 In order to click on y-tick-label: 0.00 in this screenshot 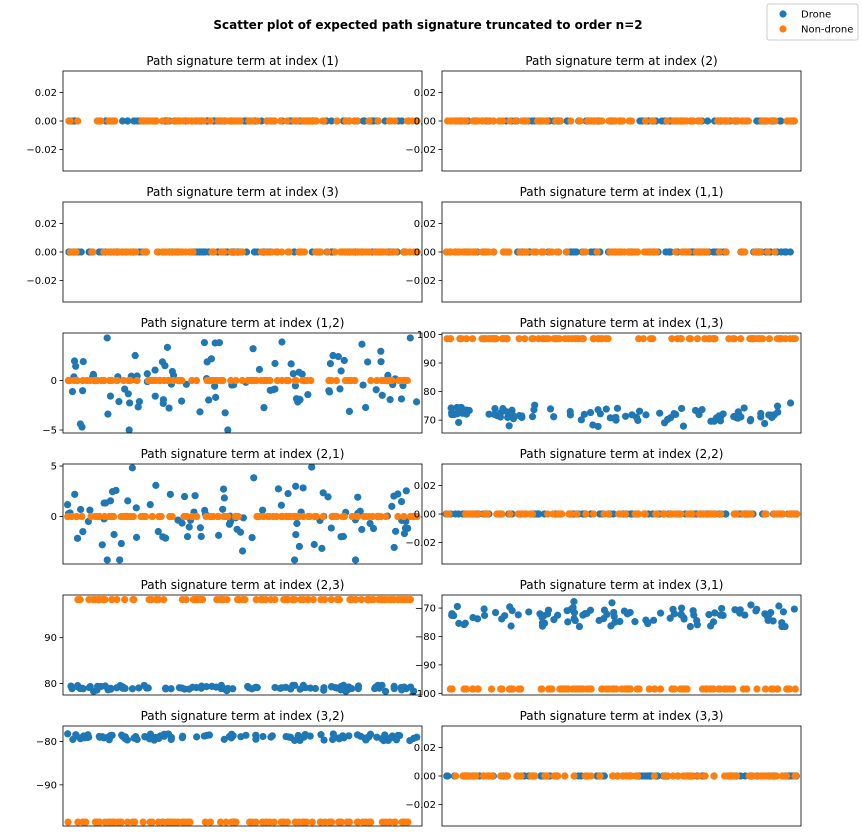, I will do `click(46, 253)`.